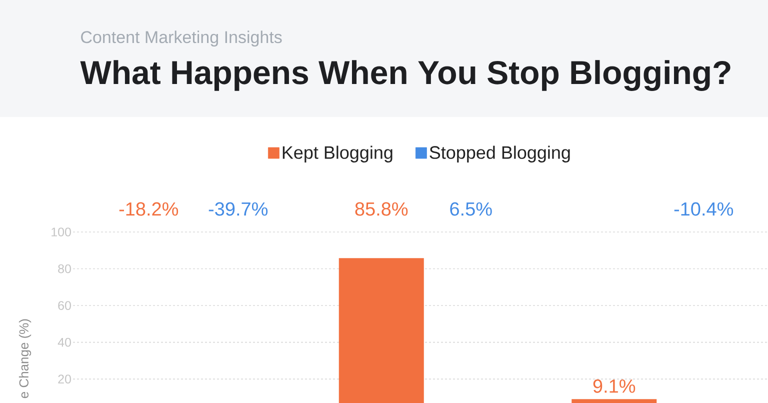 This screenshot has width=768, height=403. What do you see at coordinates (471, 209) in the screenshot?
I see `text: 6.5%` at bounding box center [471, 209].